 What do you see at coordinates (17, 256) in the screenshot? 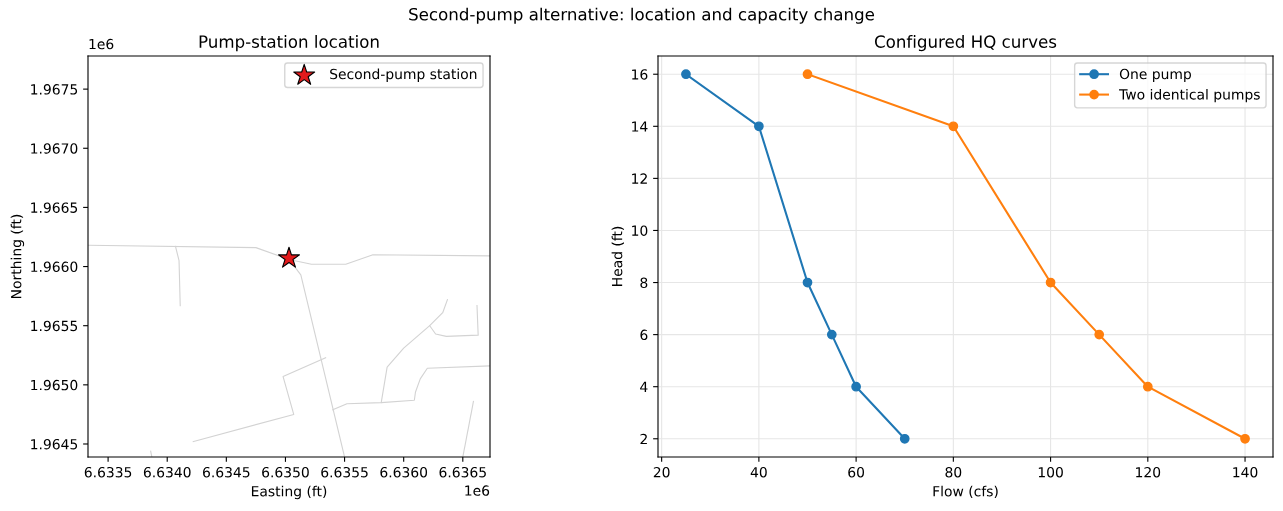
I see `y-axis-title: Northing (ft)` at bounding box center [17, 256].